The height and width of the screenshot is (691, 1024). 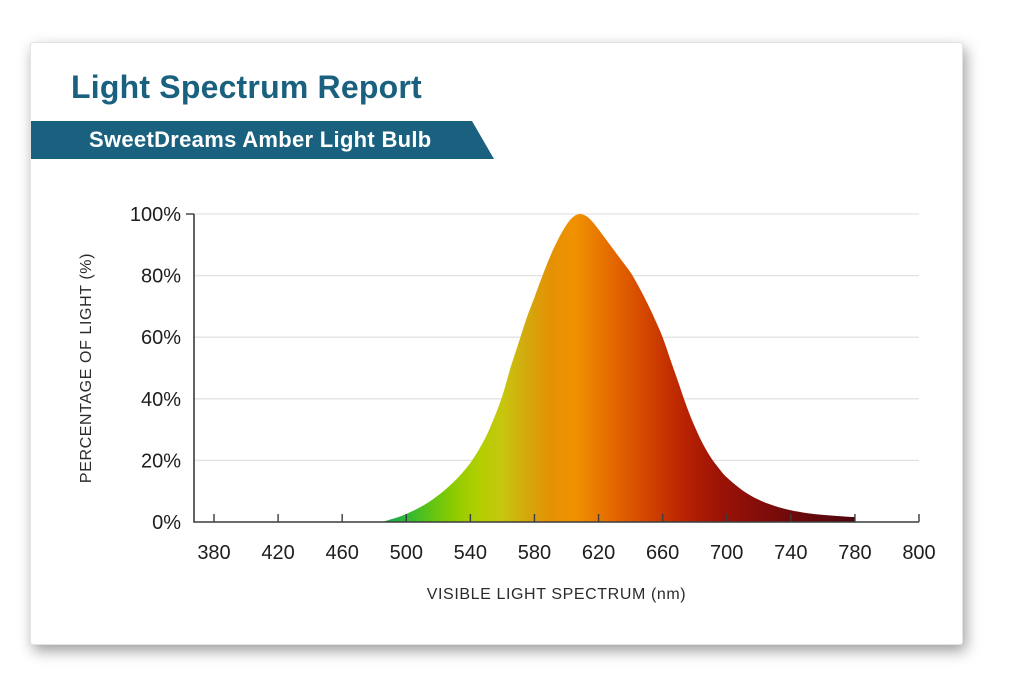 What do you see at coordinates (155, 215) in the screenshot?
I see `y-tick-label-100%: 100%` at bounding box center [155, 215].